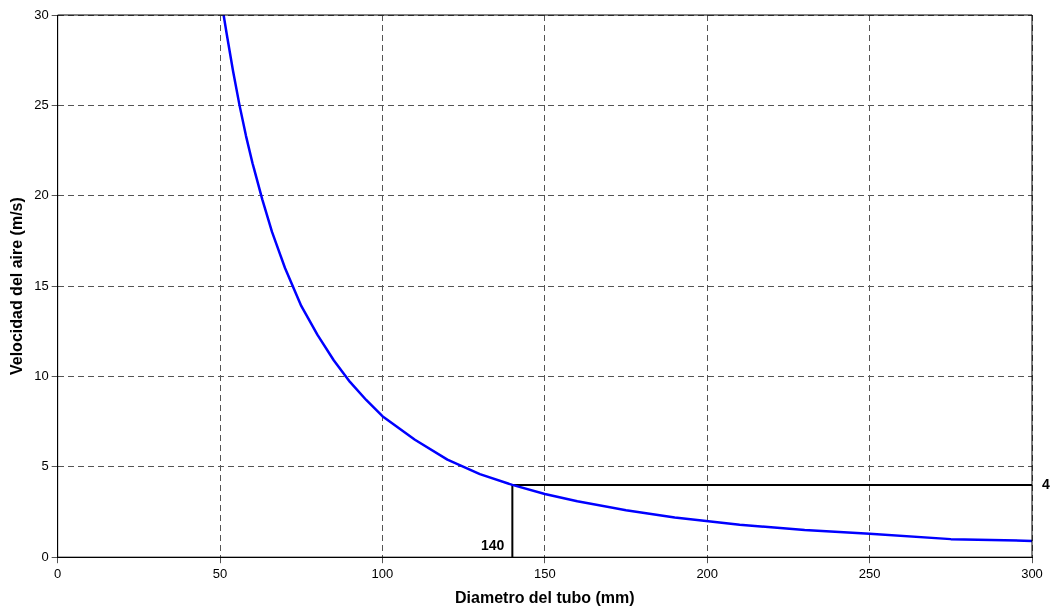  Describe the element at coordinates (1046, 483) in the screenshot. I see `annotation: 4` at that location.